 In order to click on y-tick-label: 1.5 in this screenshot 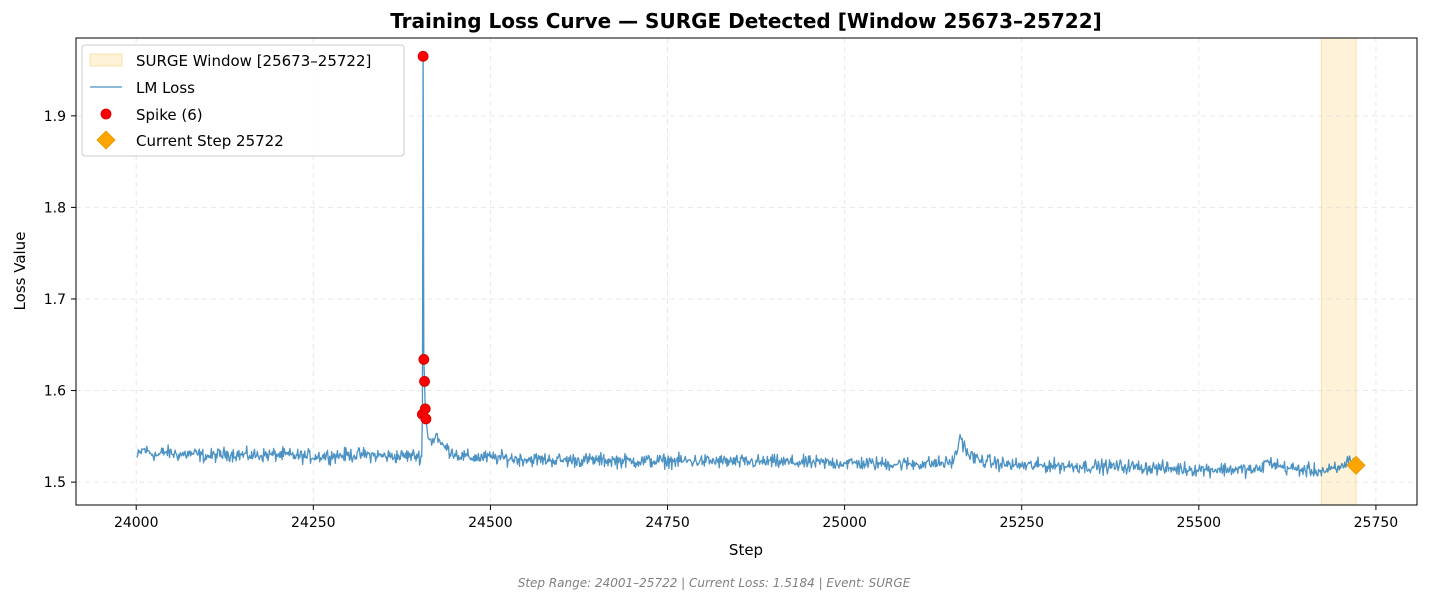, I will do `click(55, 483)`.